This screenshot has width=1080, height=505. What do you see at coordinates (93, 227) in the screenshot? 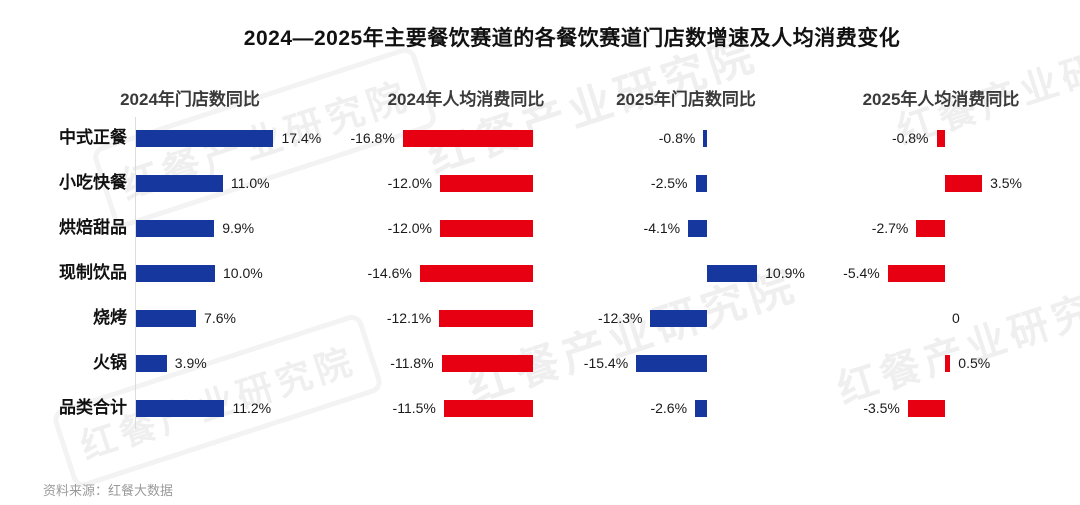
I see `category-label: 烘焙甜品` at bounding box center [93, 227].